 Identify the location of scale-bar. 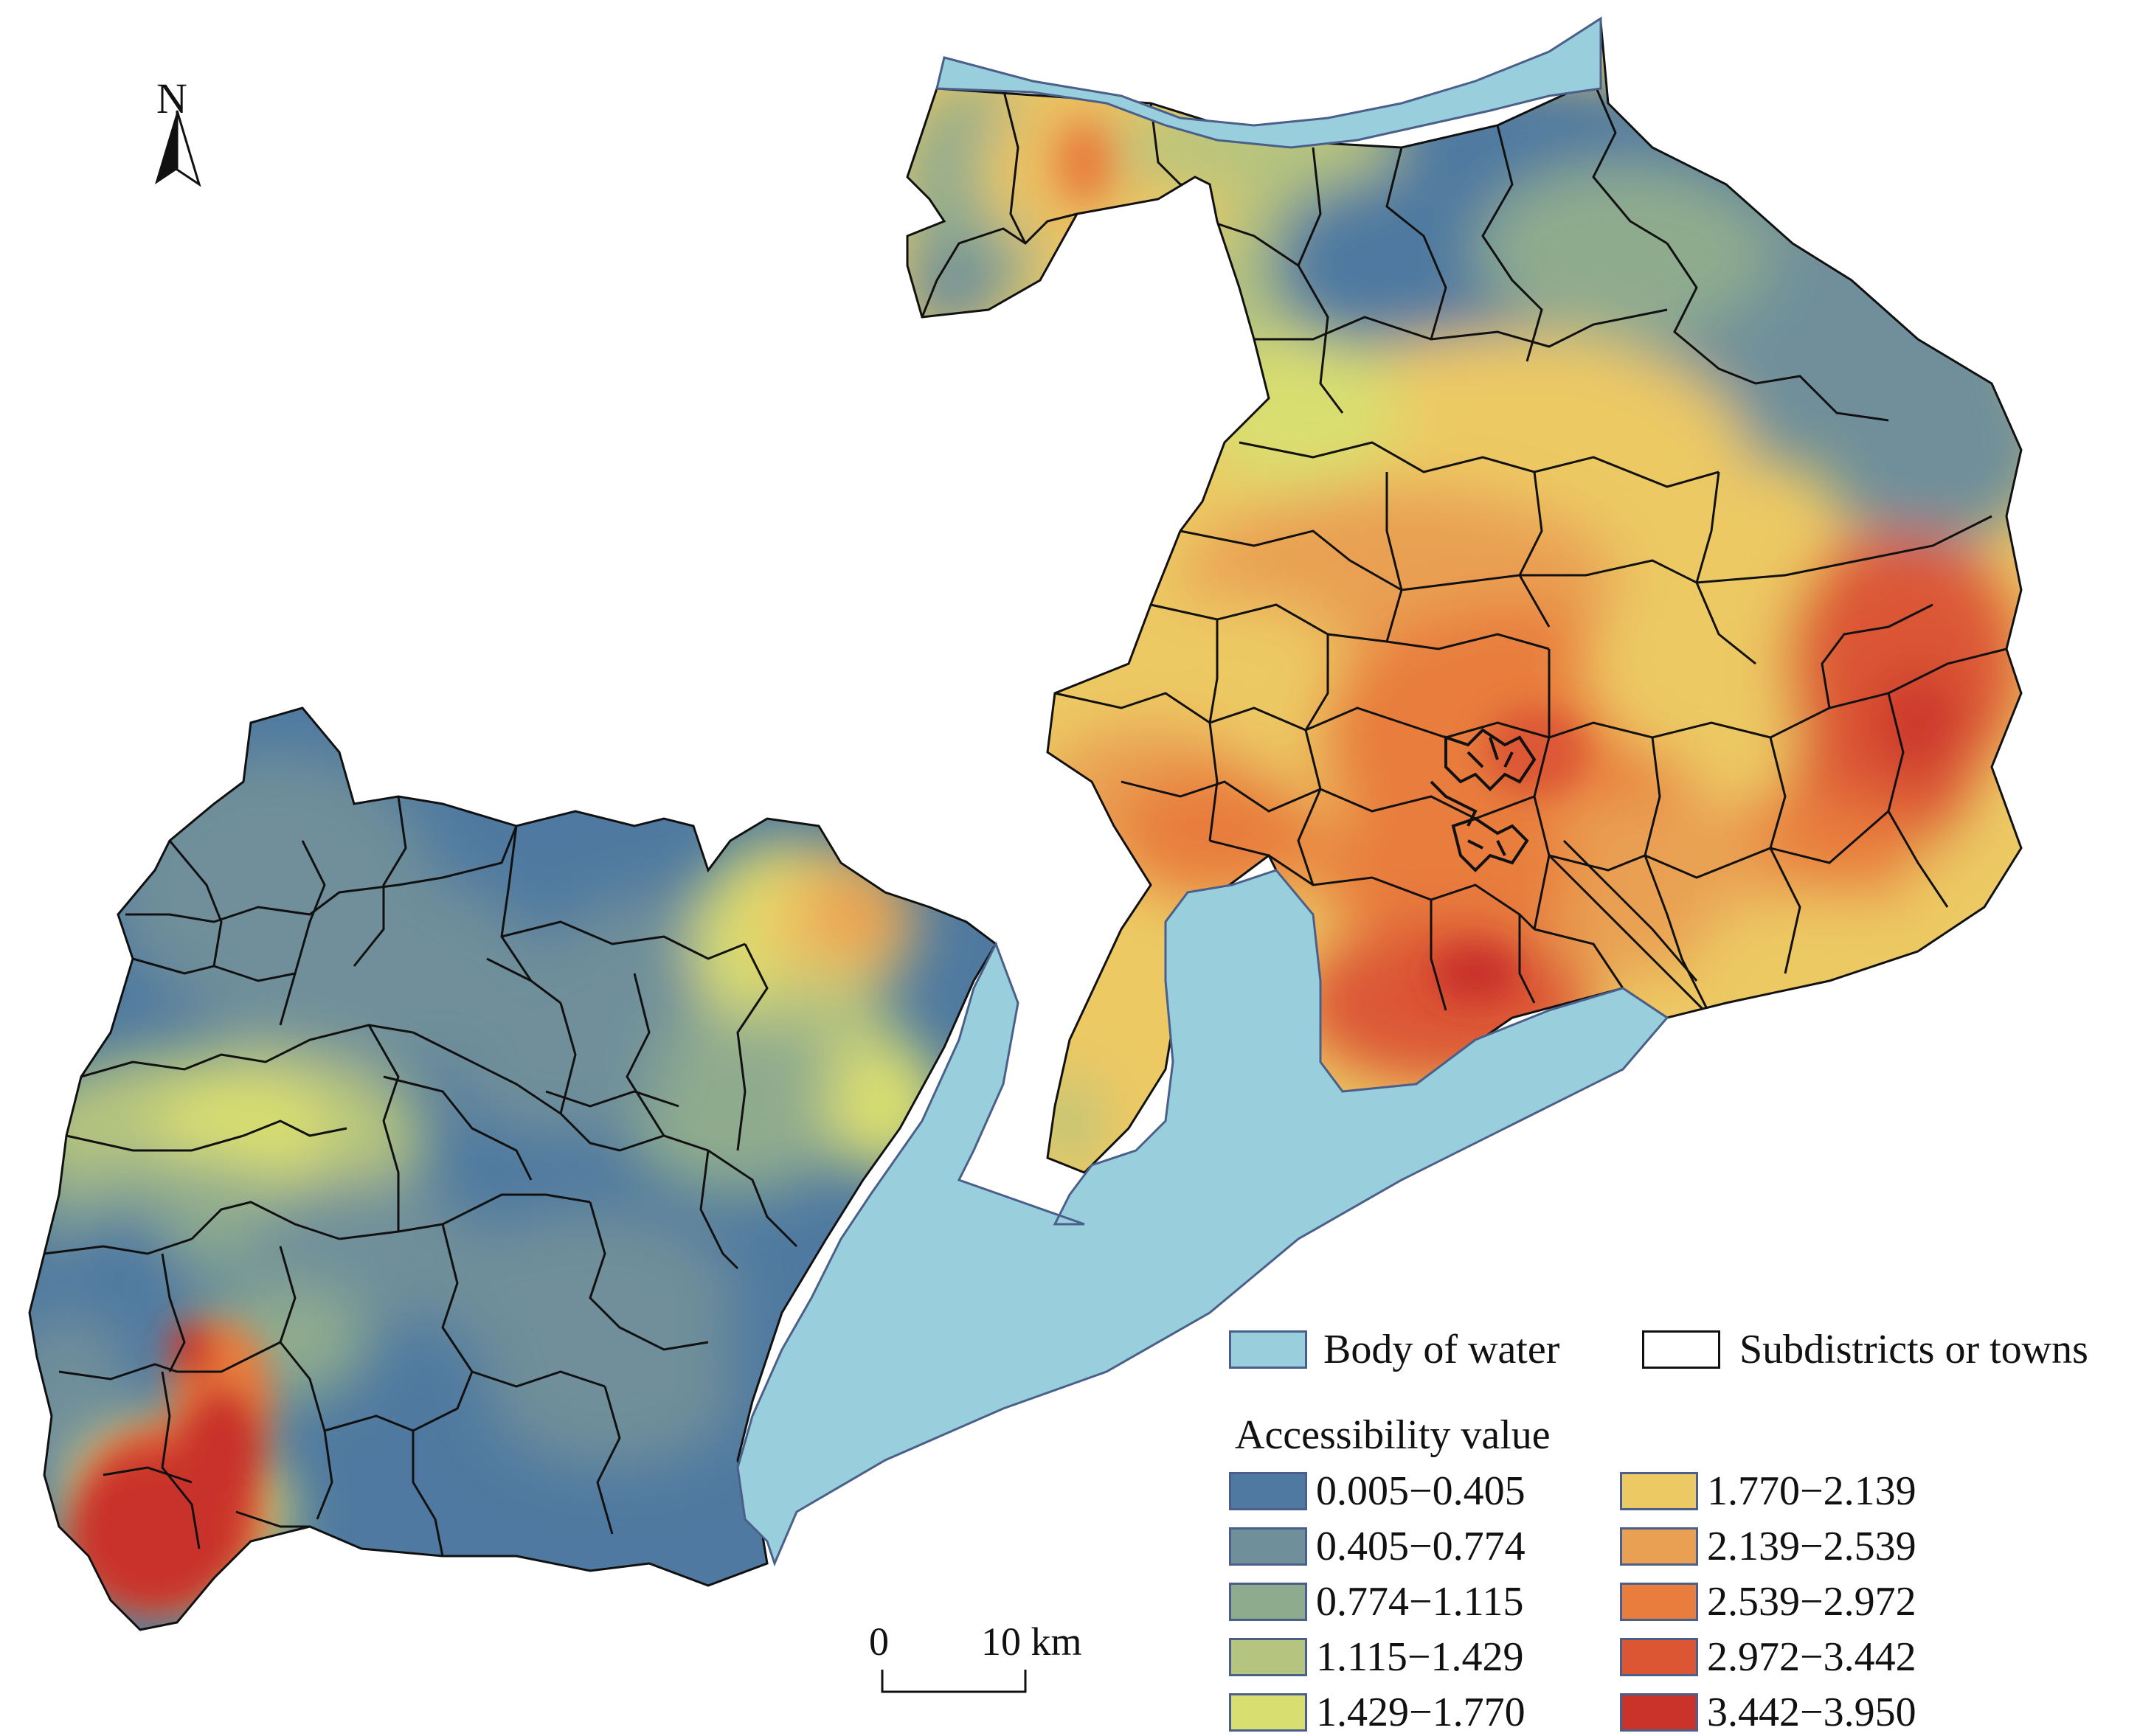
(954, 1682).